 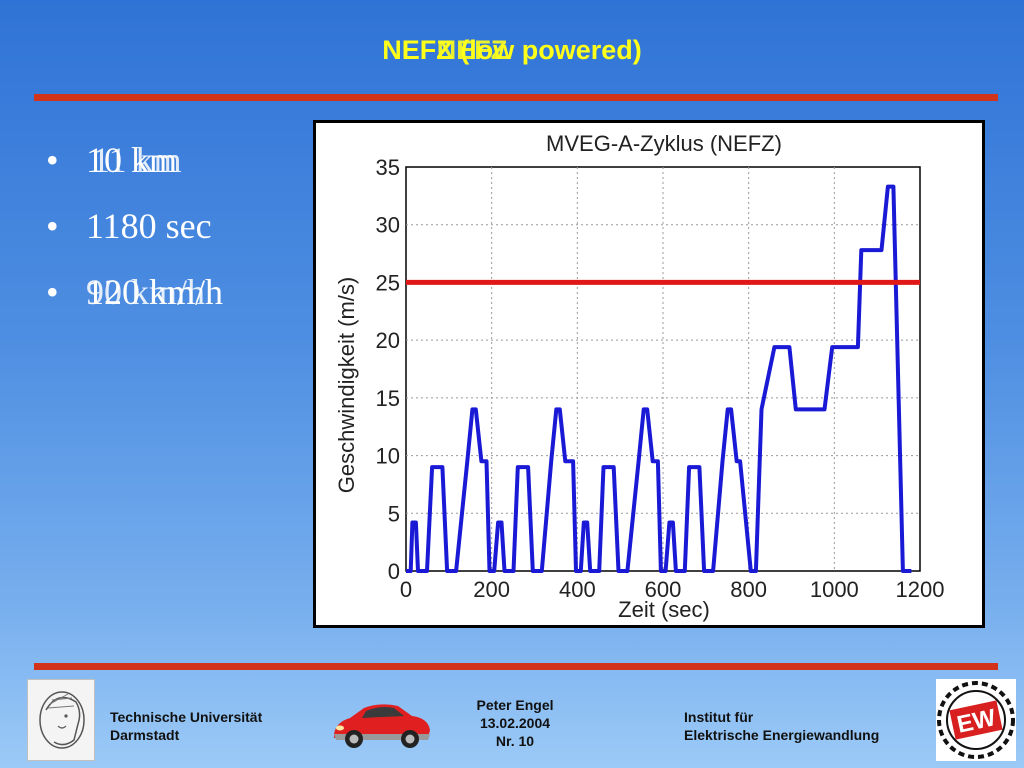 I want to click on chart-title: MVEG-A-Zyklus (NEFZ), so click(x=664, y=143).